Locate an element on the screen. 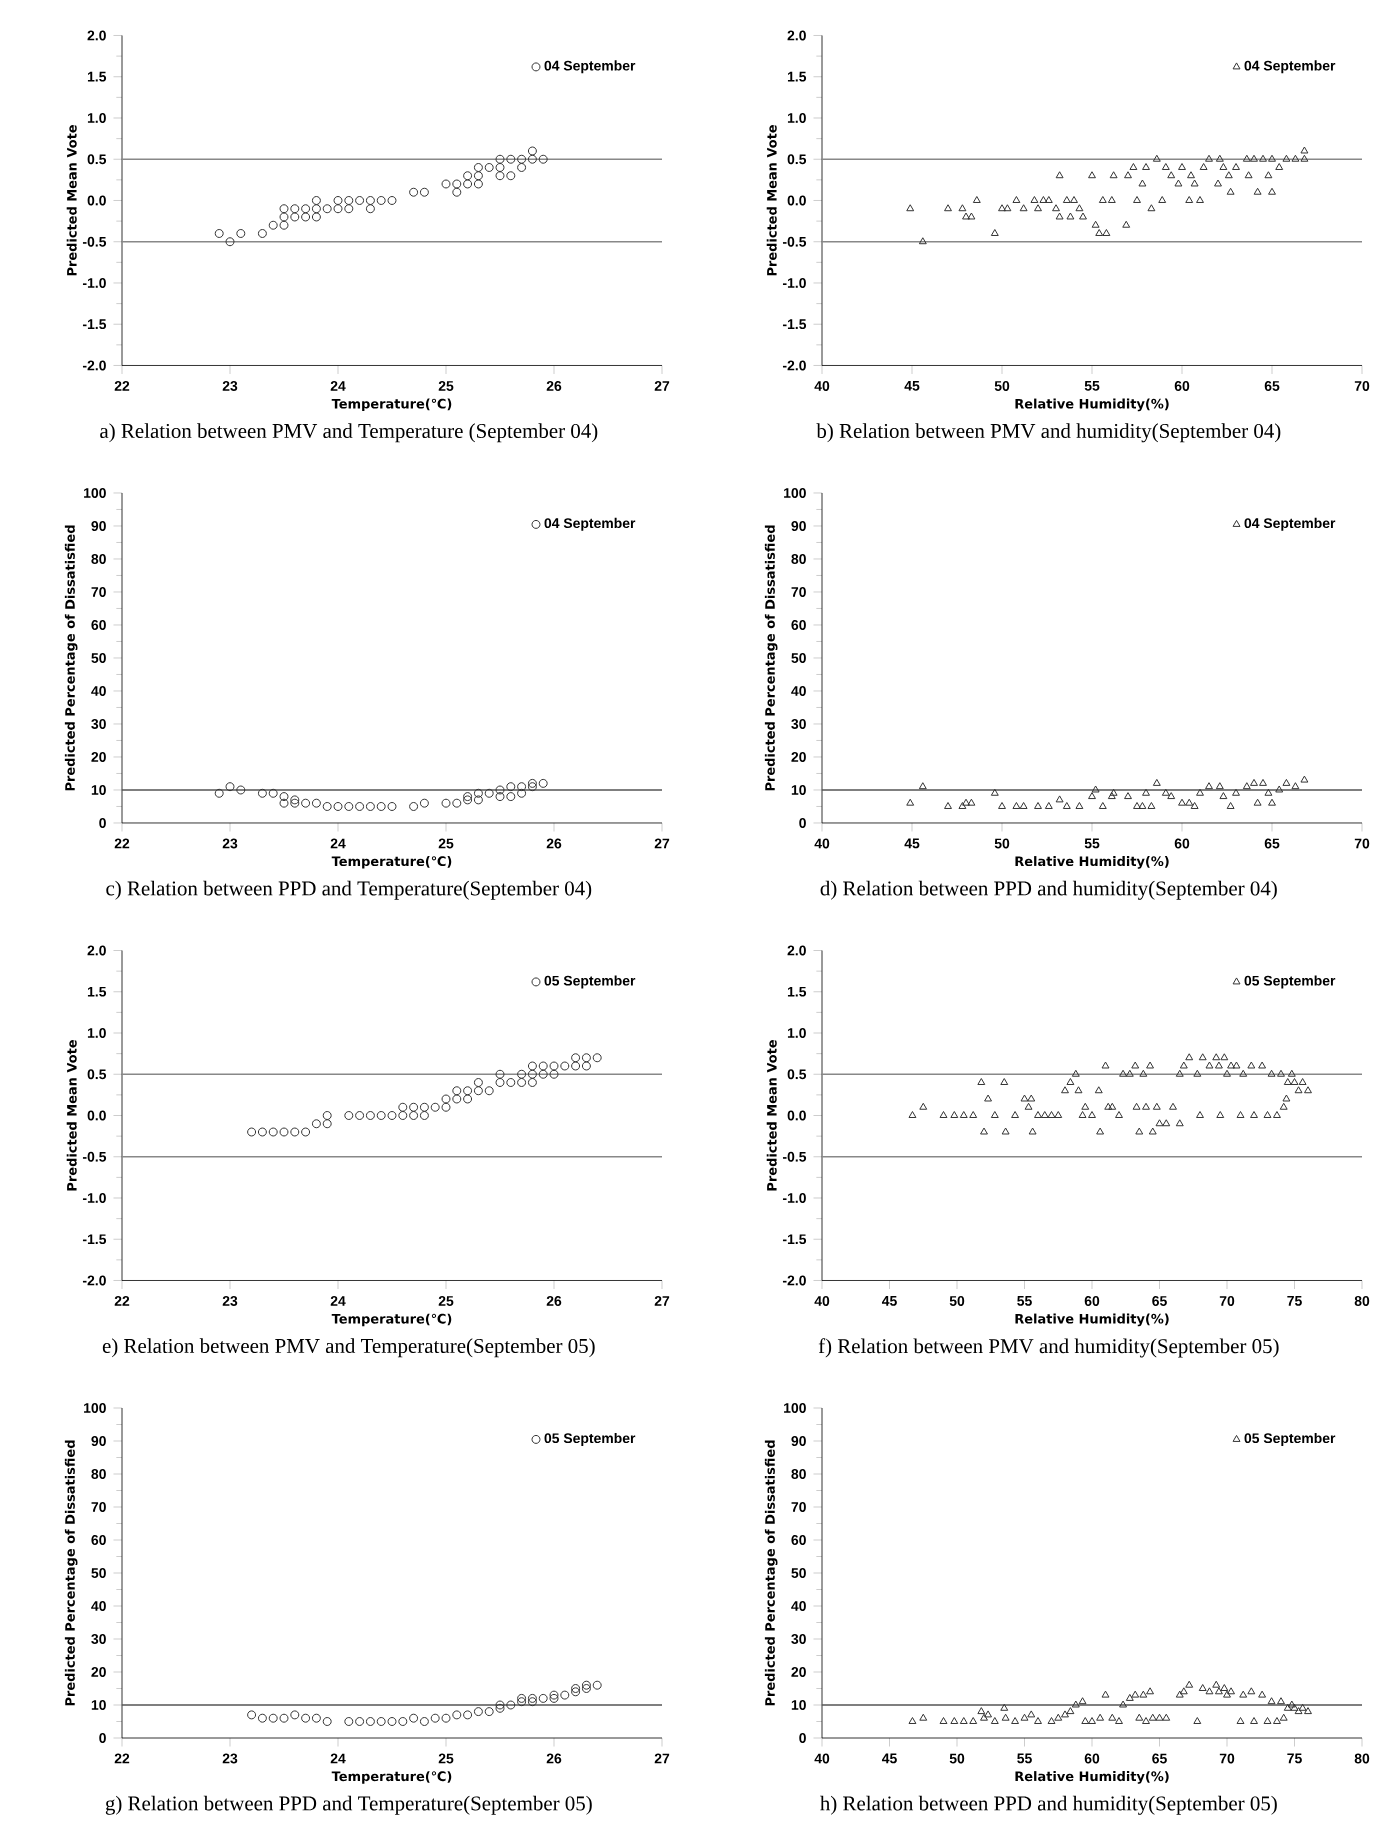  text: f) Relation between PMV and humidity(September 05) is located at coordinates (1048, 1348).